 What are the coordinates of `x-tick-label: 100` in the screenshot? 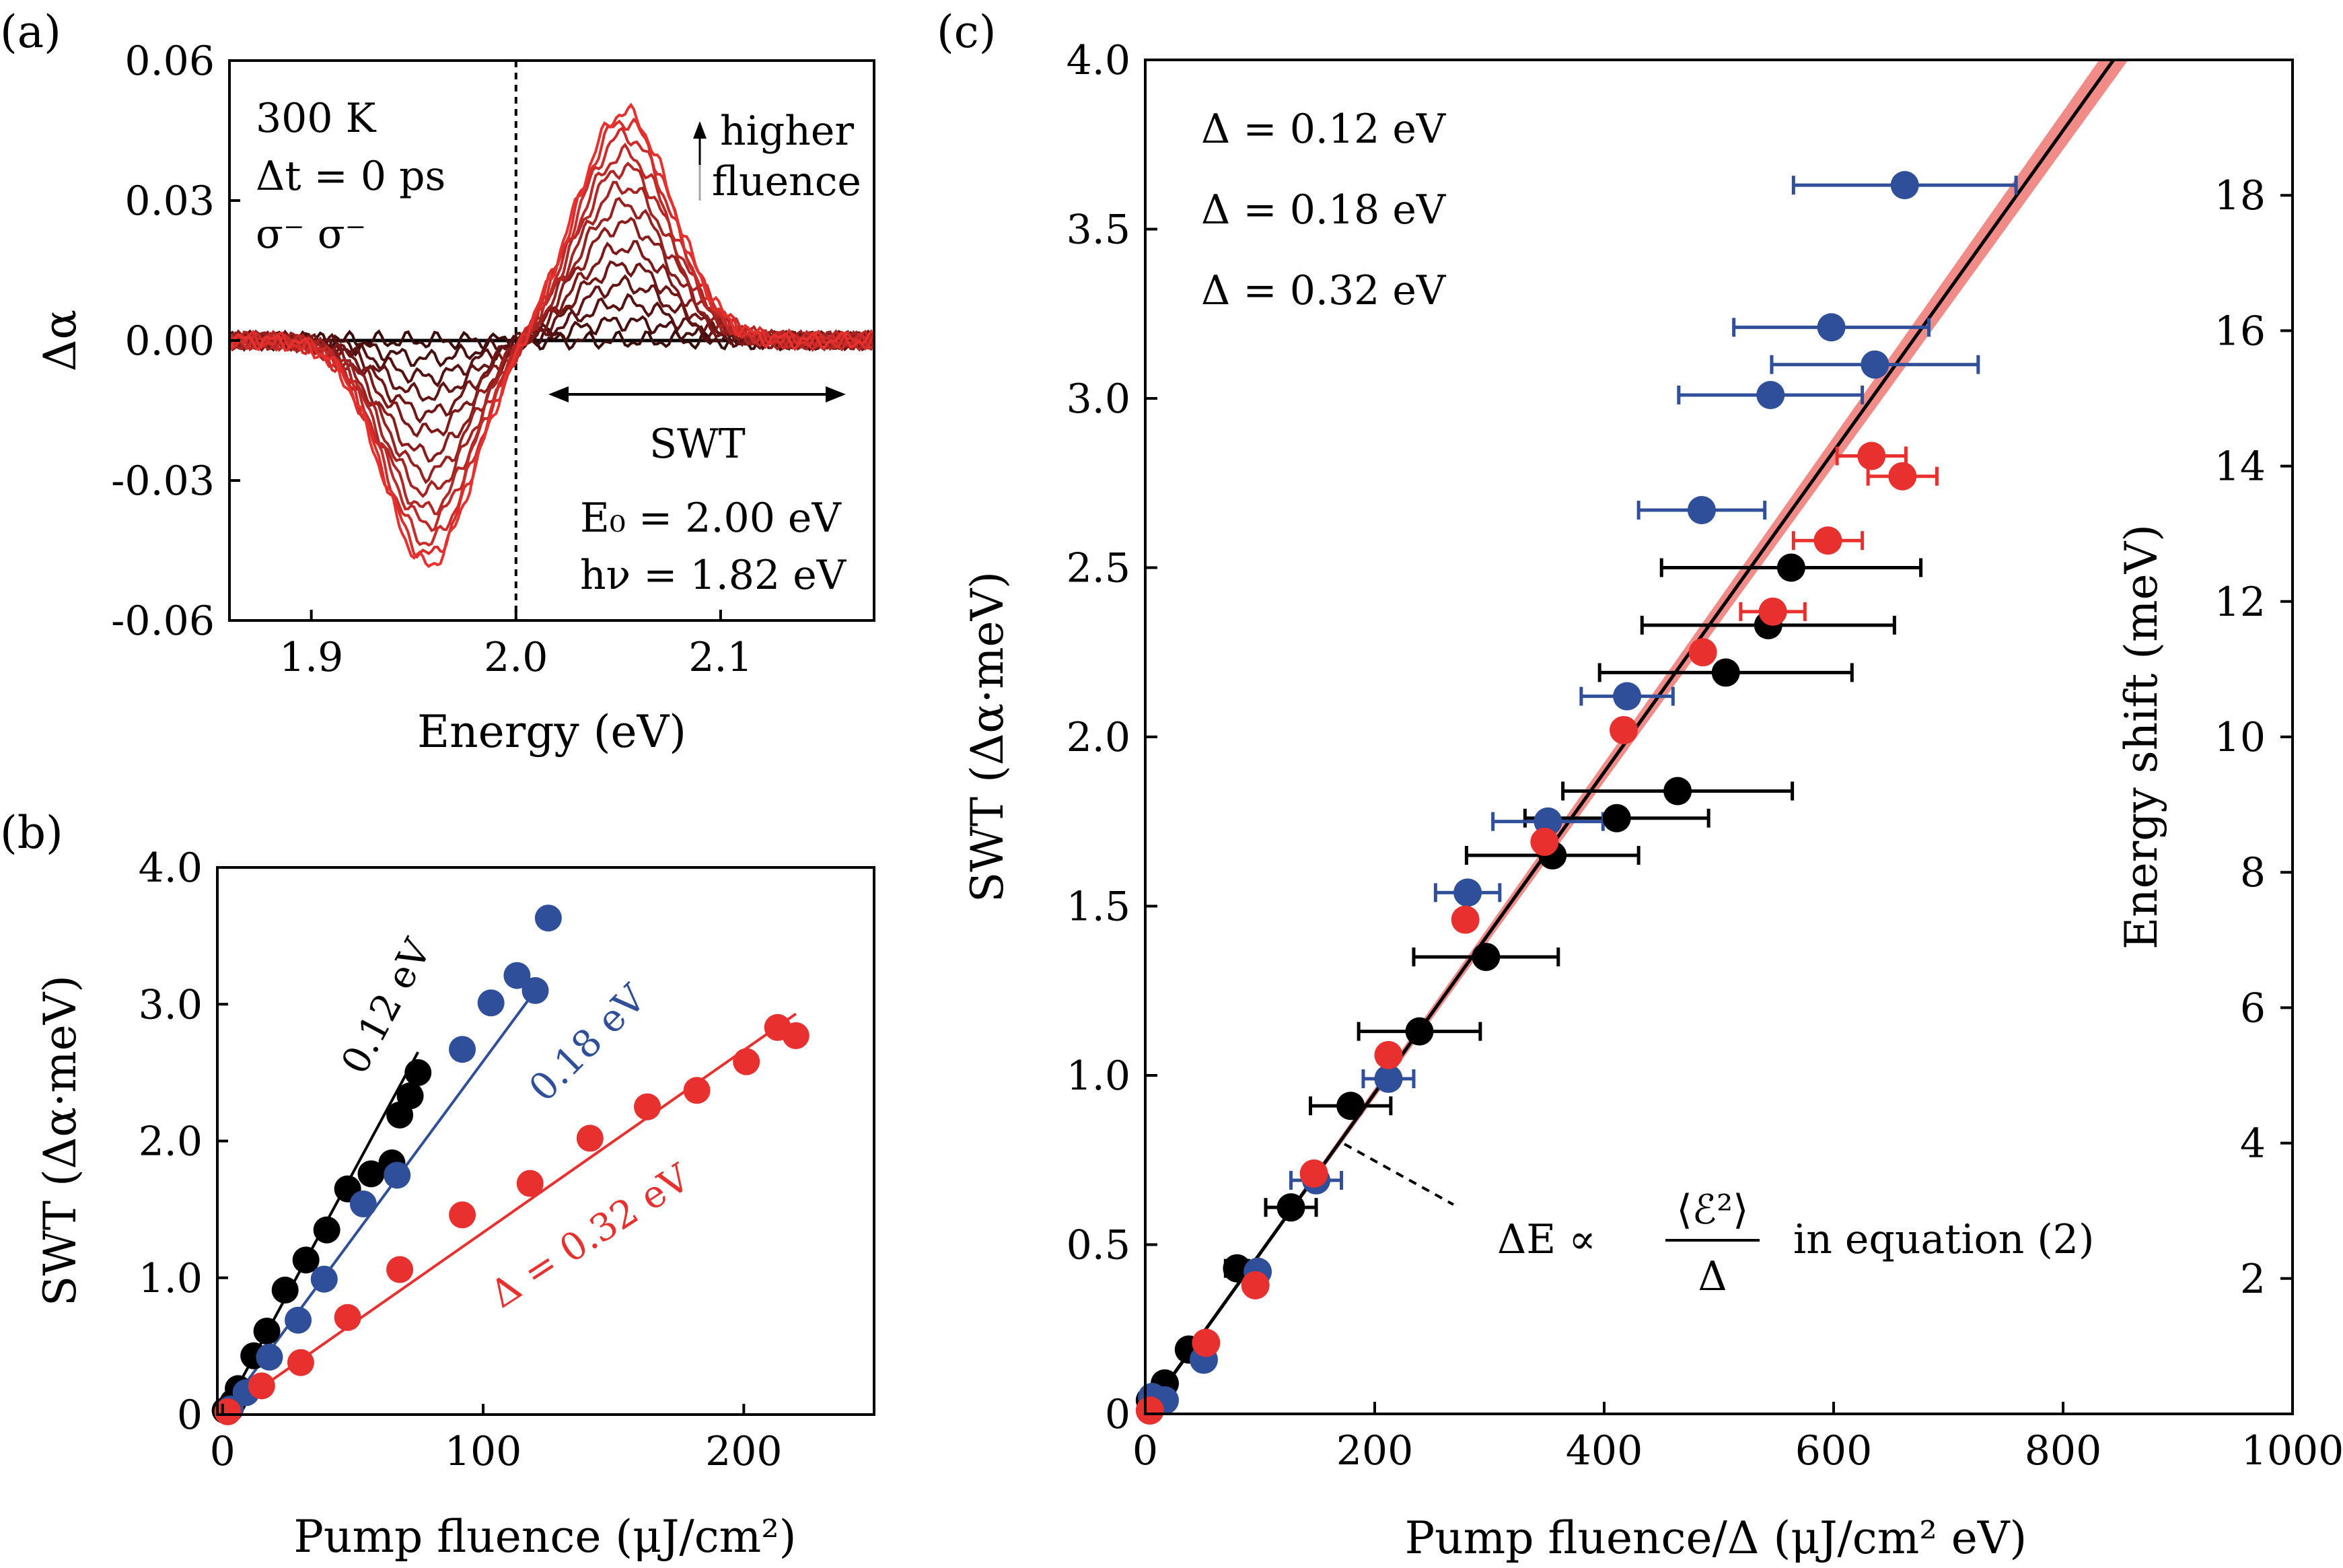 It's located at (483, 1451).